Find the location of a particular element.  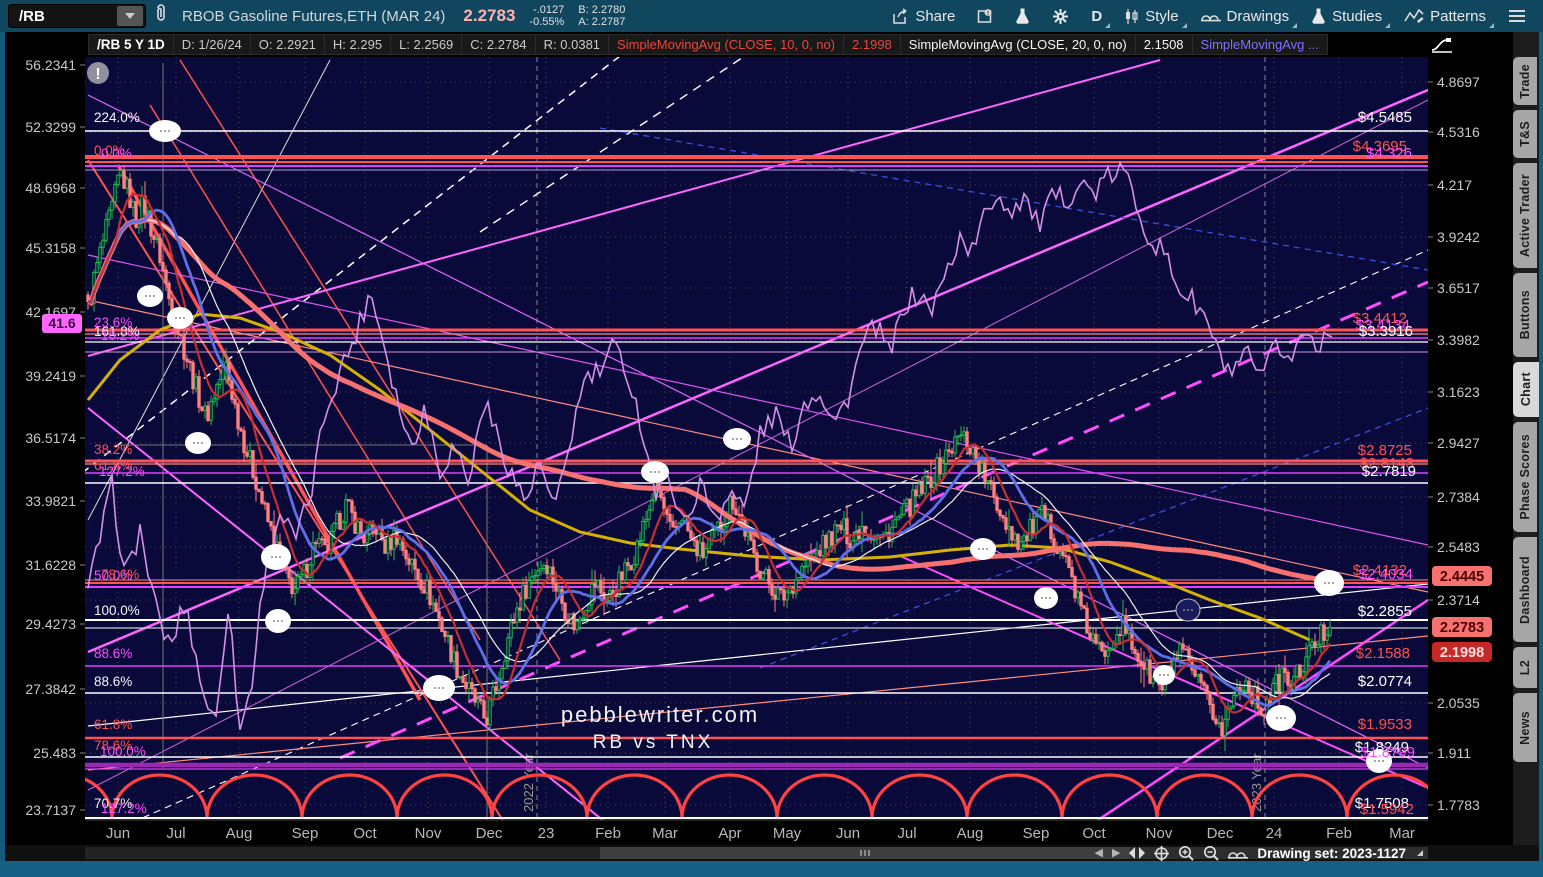

share-icon is located at coordinates (900, 15).